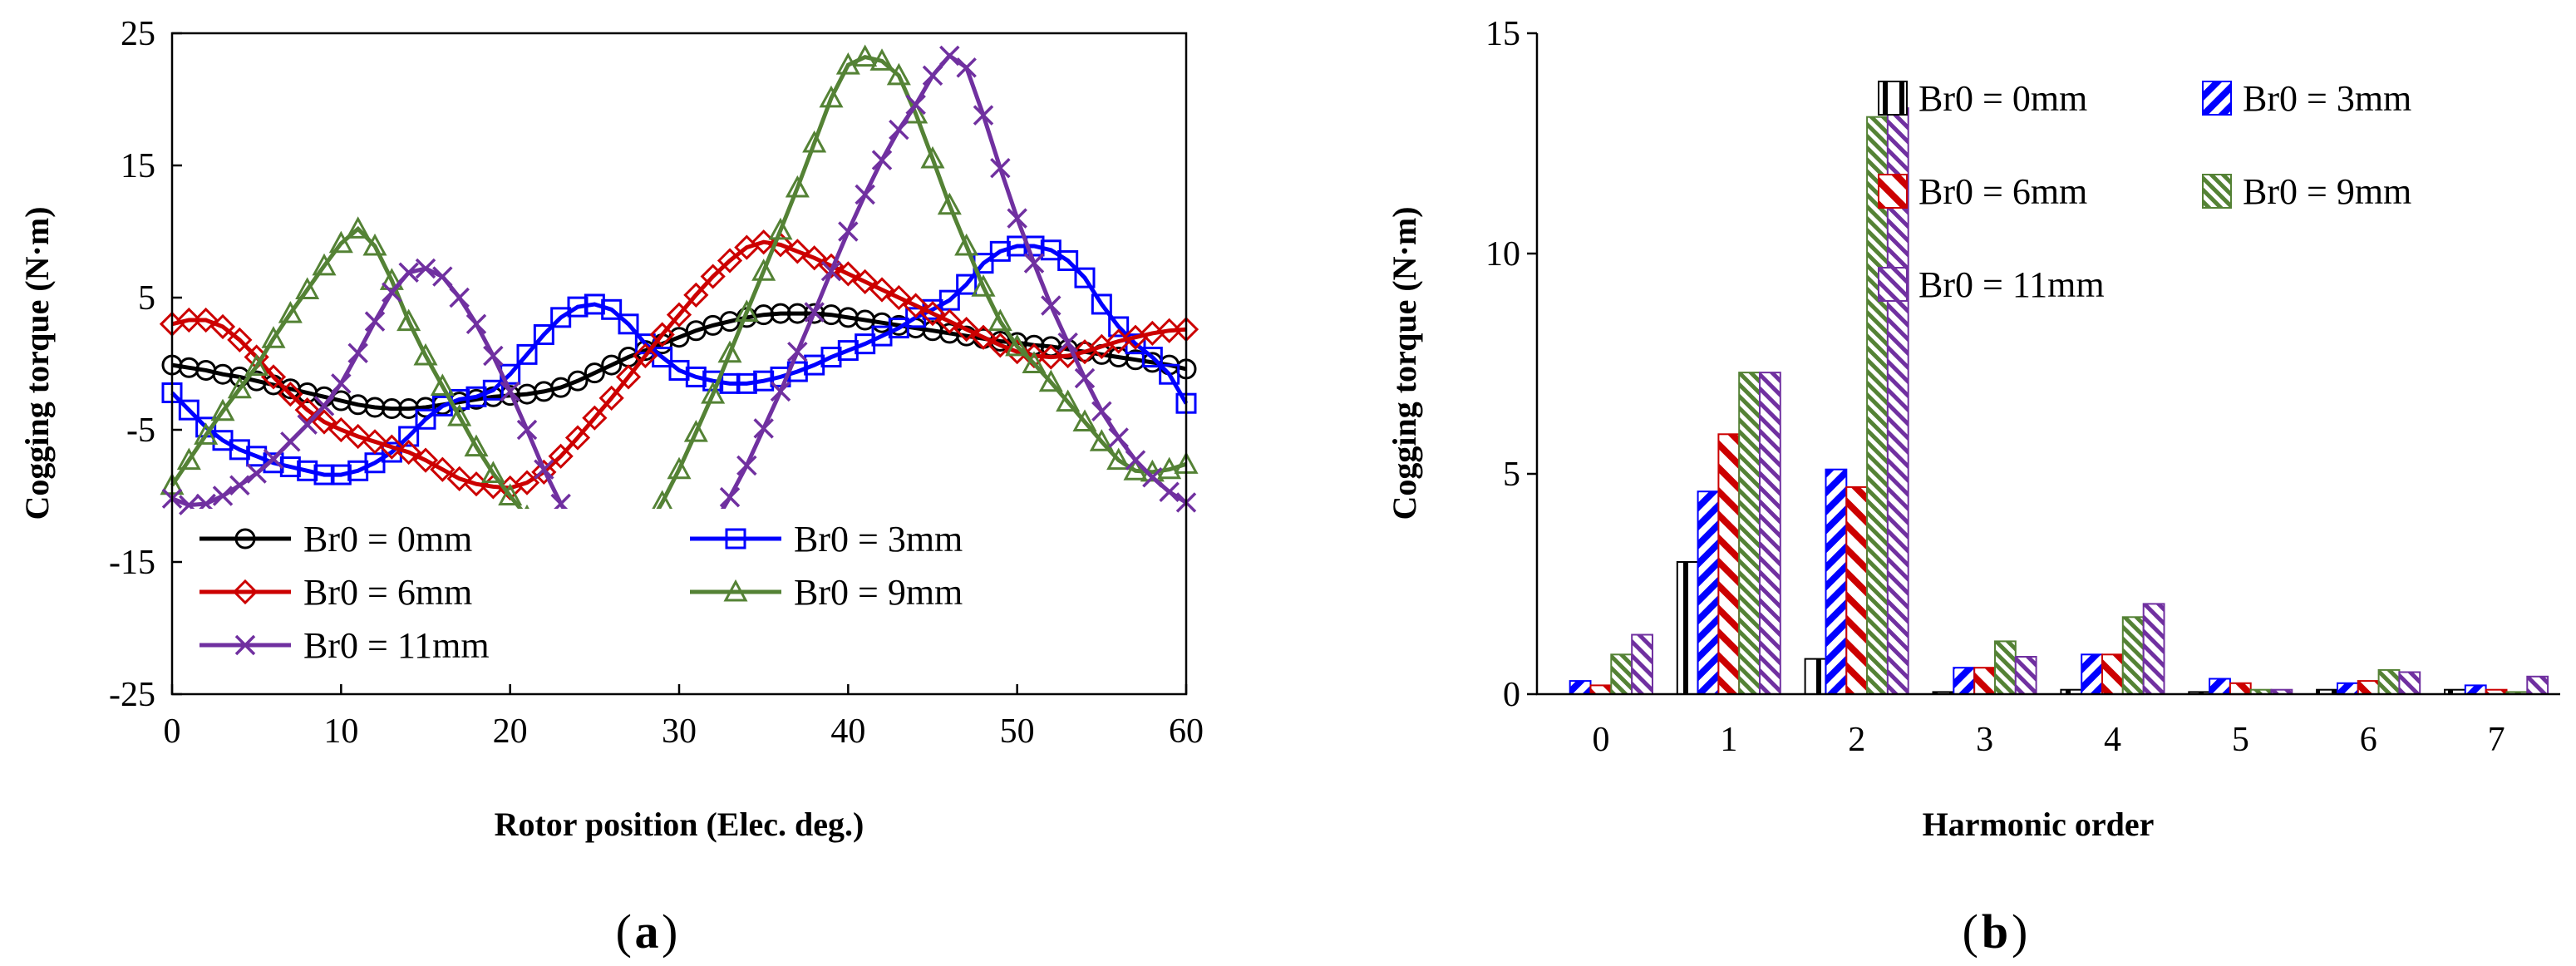 The image size is (2576, 966). I want to click on legend-label: Br0 = 3mm, so click(878, 539).